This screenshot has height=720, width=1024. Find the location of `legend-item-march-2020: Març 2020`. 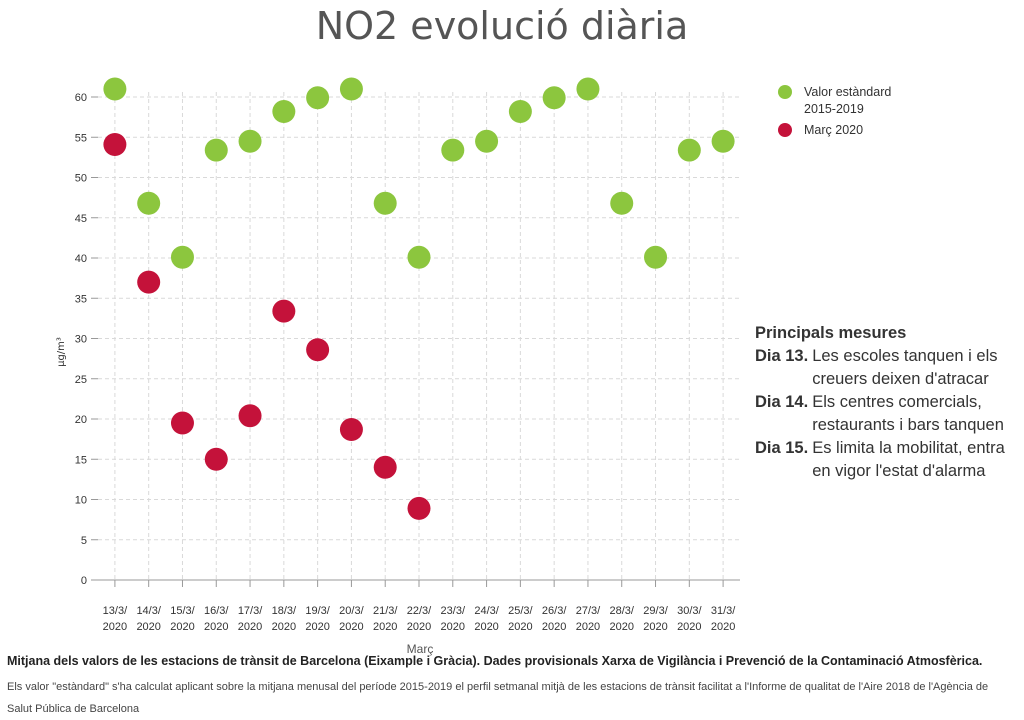

legend-item-march-2020: Març 2020 is located at coordinates (851, 130).